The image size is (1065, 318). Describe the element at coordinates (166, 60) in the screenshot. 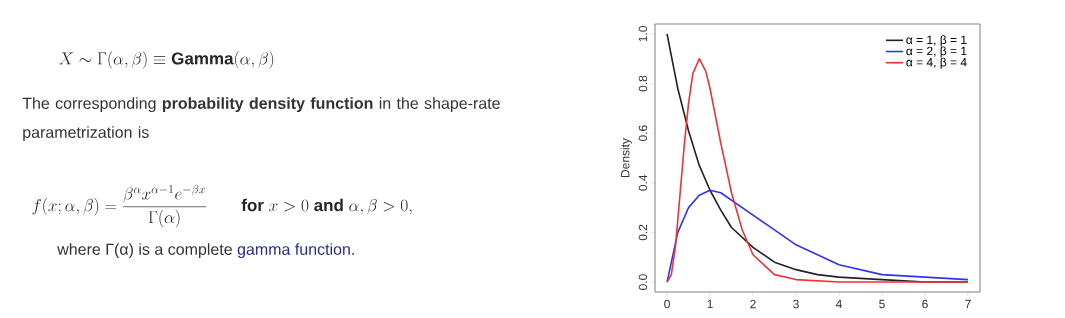

I see `text: $X \sim \Gamma(\alpha, \beta) \equiv \mathbf{Gamma}(\alpha, \beta)$` at that location.